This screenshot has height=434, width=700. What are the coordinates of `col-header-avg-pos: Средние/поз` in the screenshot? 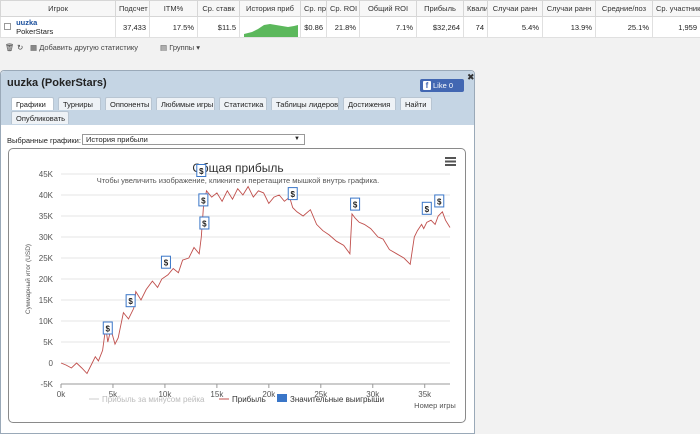 It's located at (624, 8).